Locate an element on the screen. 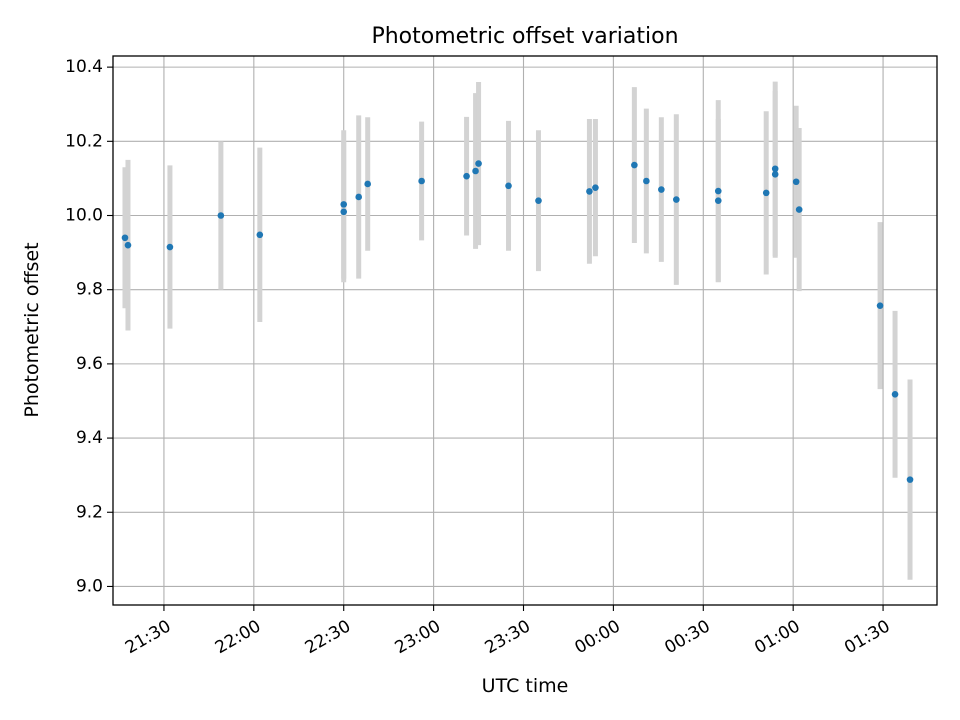 The image size is (960, 720). x-axis-label: UTC time is located at coordinates (525, 686).